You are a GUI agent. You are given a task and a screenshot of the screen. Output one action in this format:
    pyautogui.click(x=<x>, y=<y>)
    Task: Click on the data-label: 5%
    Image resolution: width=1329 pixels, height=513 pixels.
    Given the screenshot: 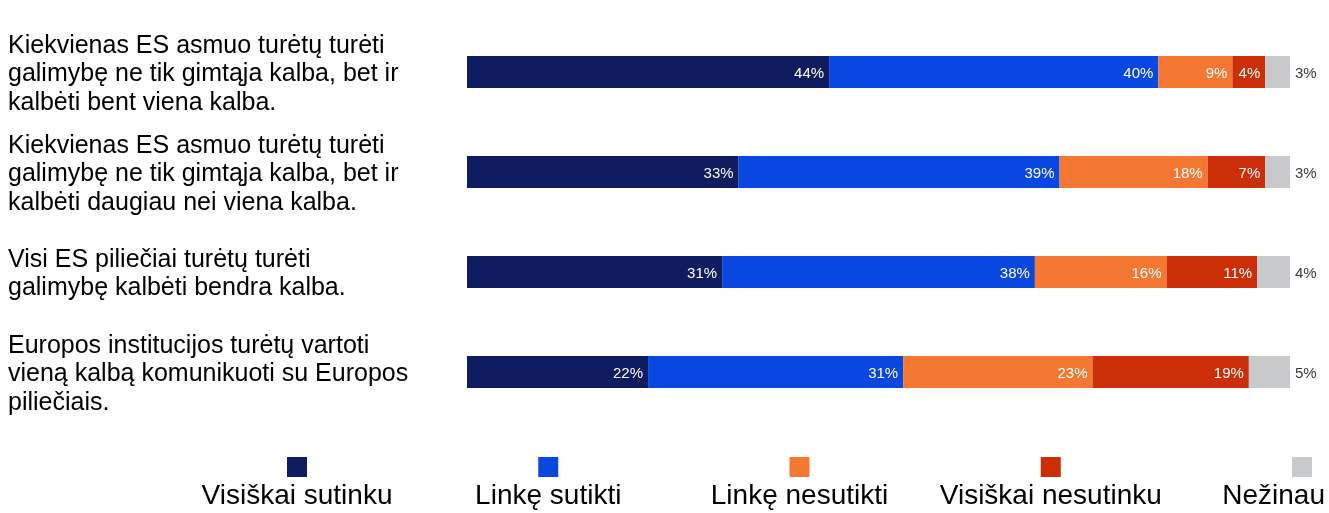 What is the action you would take?
    pyautogui.click(x=1306, y=372)
    